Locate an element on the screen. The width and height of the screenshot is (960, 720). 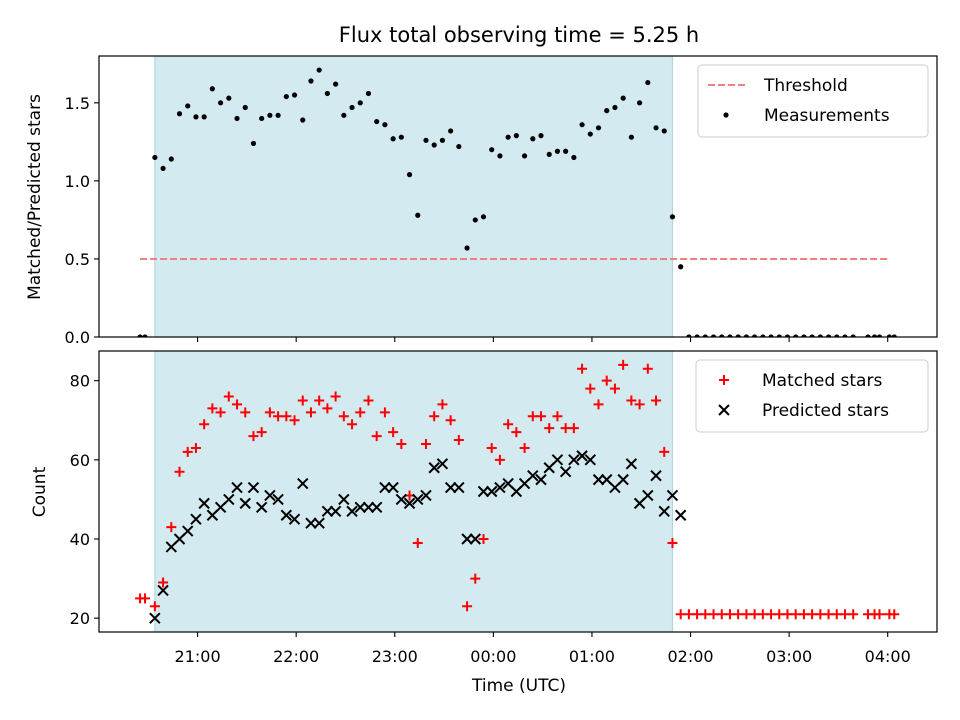
x-tick-label: 00:00 is located at coordinates (493, 656).